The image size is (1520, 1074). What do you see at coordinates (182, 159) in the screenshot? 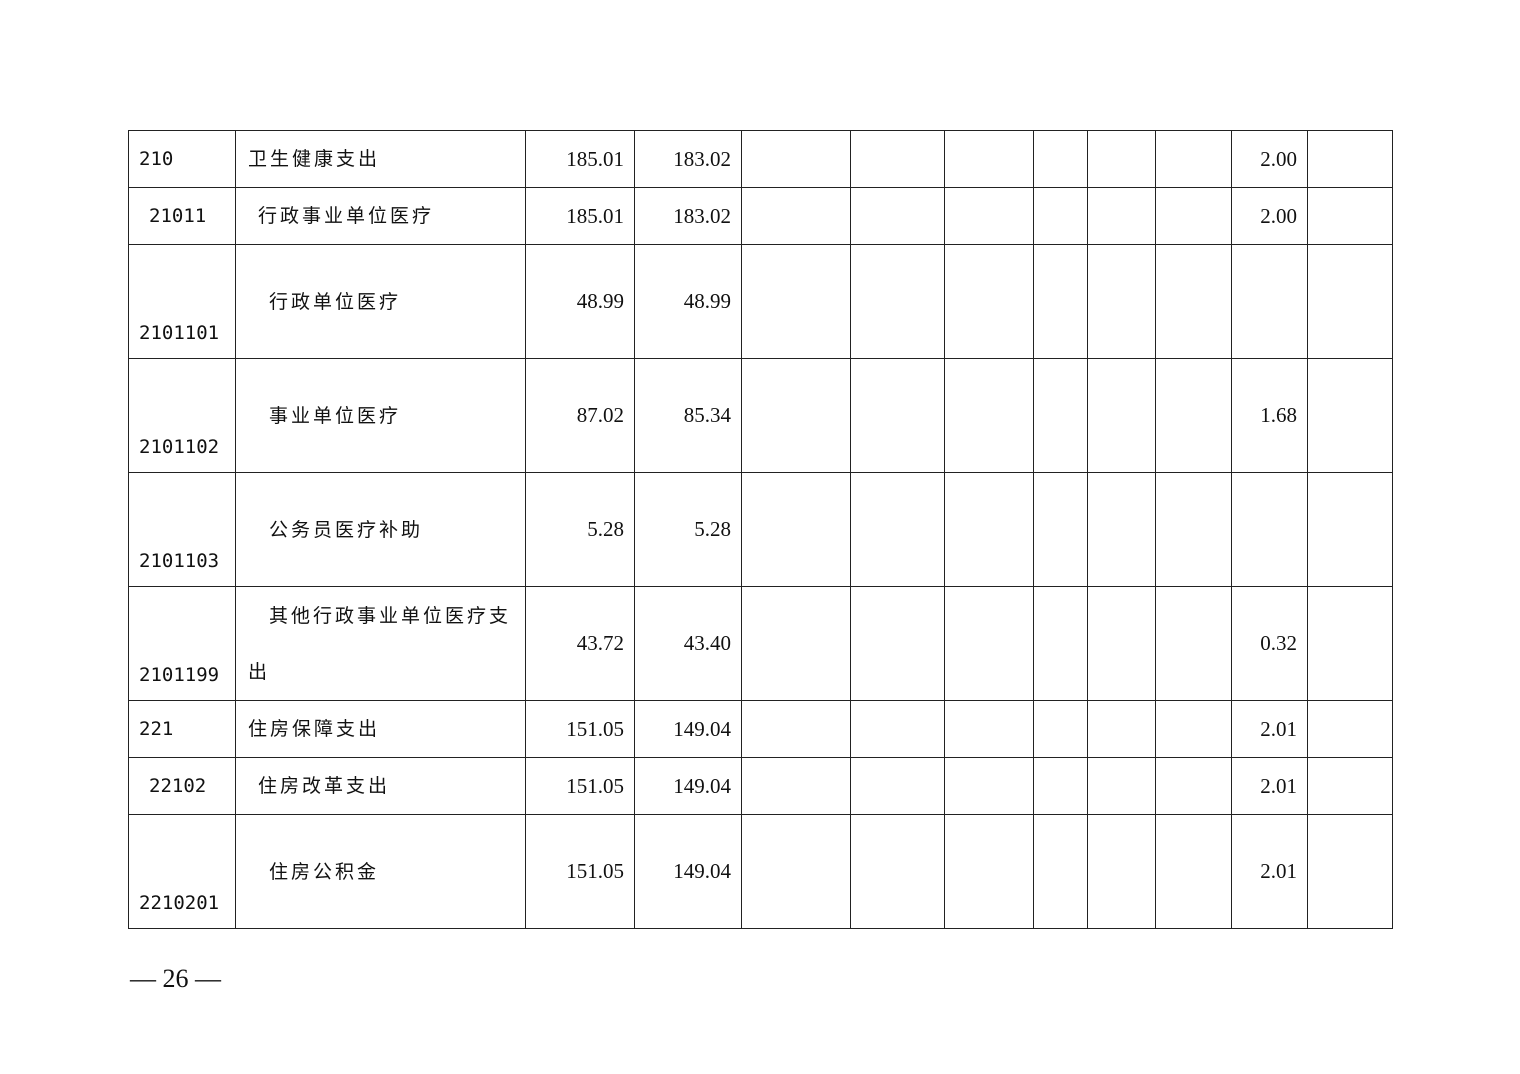
I see `subject-code: 210` at bounding box center [182, 159].